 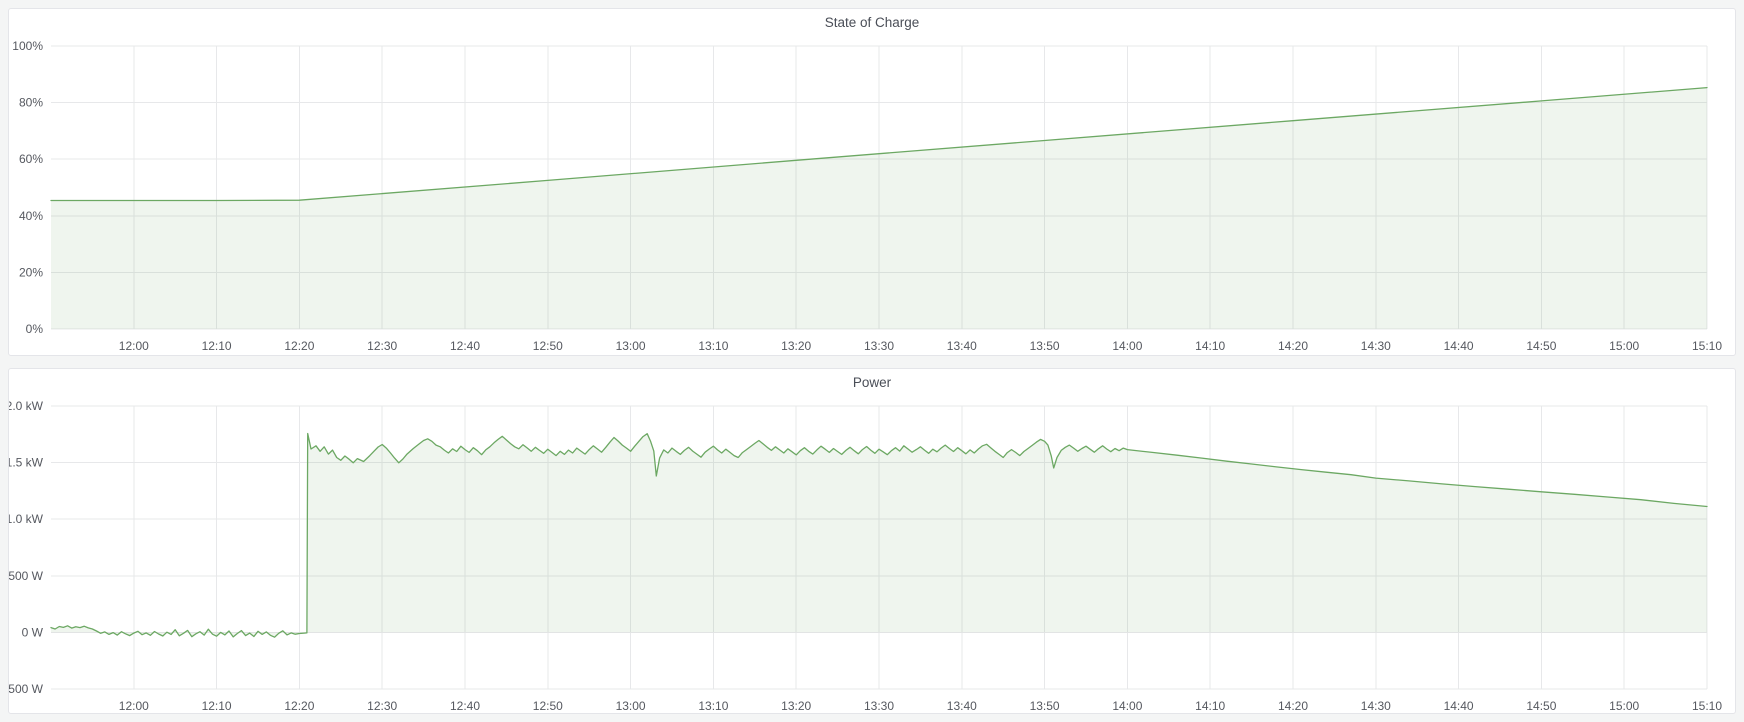 What do you see at coordinates (26, 406) in the screenshot?
I see `y-axis-label: 2.0 kW` at bounding box center [26, 406].